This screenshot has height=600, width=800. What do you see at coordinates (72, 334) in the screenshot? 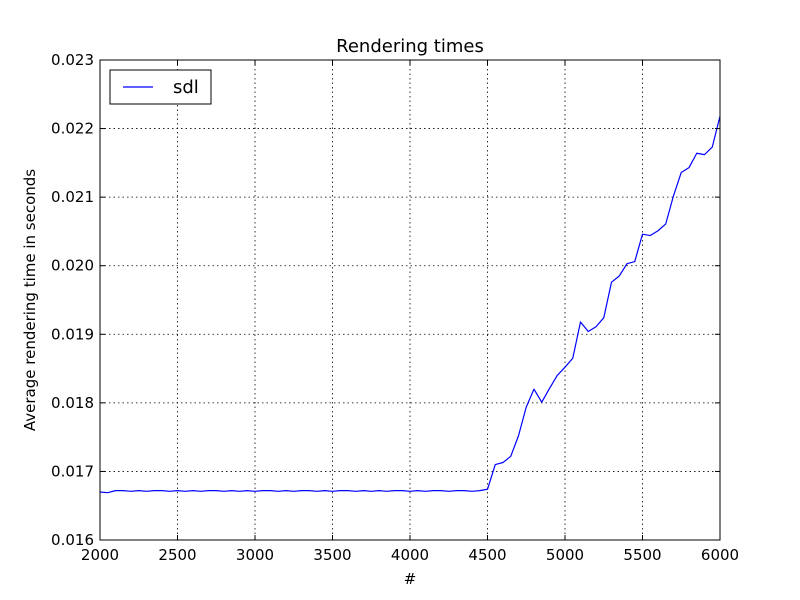
I see `y-tick-label: 0.019` at bounding box center [72, 334].